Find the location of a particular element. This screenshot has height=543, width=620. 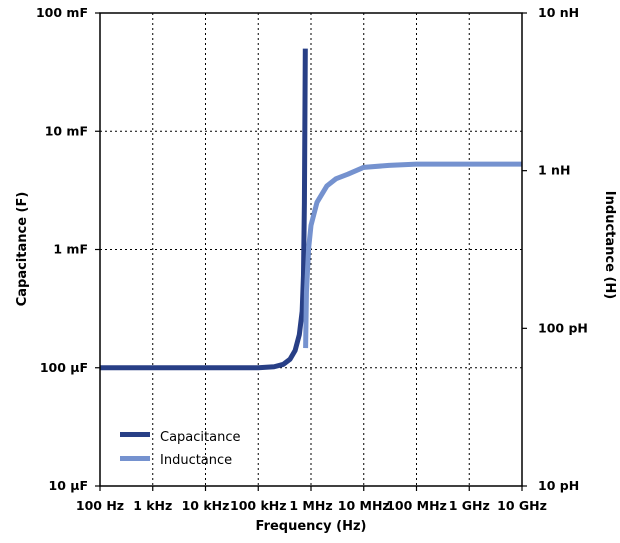

x-axis-title: Frequency (Hz) is located at coordinates (311, 526).